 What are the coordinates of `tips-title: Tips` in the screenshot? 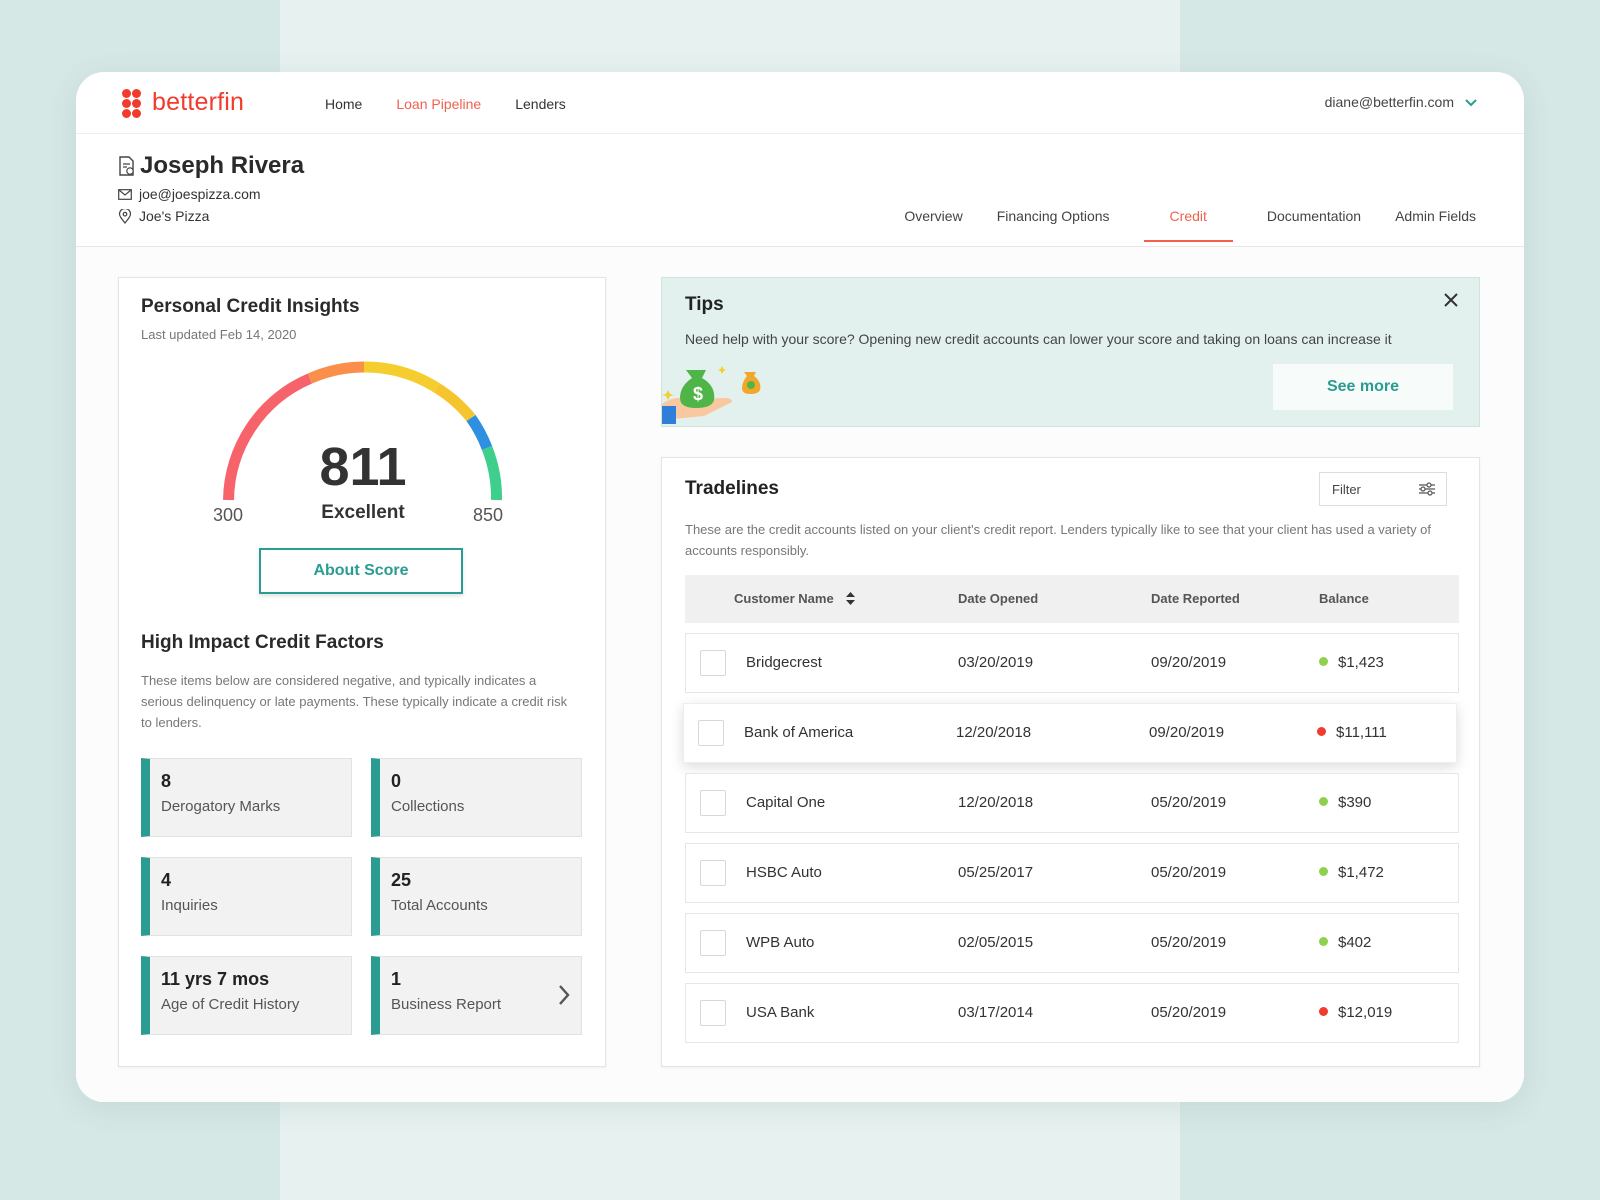 It's located at (704, 304).